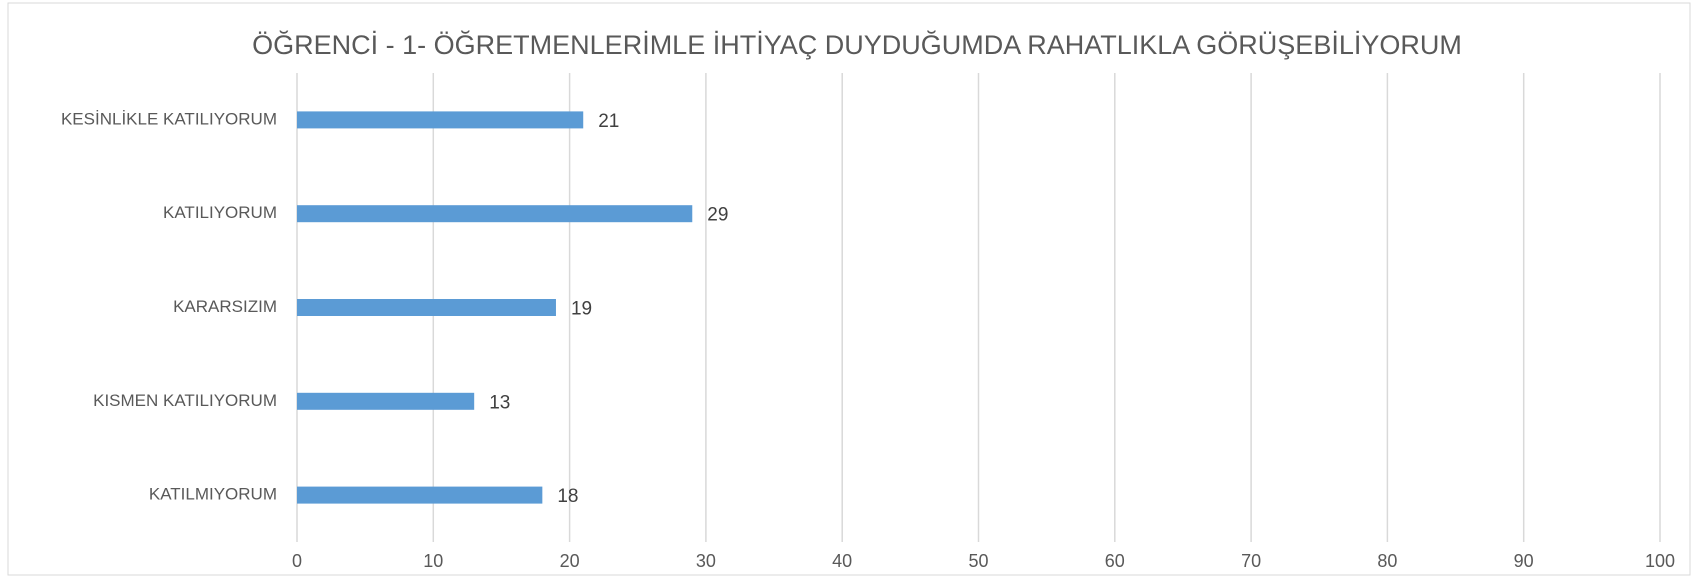 This screenshot has height=578, width=1694. What do you see at coordinates (185, 400) in the screenshot?
I see `y-tick-label: KISMEN KATILIYORUM` at bounding box center [185, 400].